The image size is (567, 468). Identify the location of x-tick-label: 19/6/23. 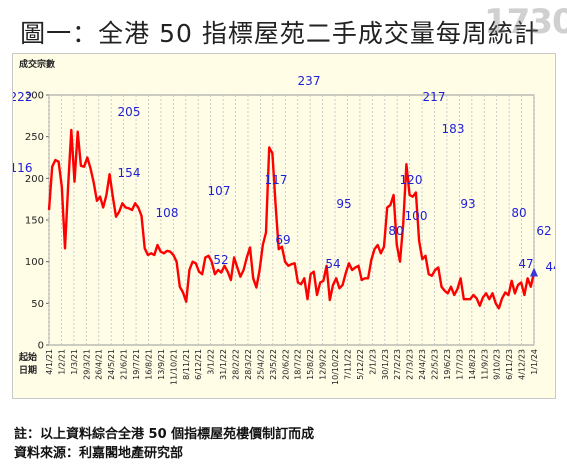
(447, 364).